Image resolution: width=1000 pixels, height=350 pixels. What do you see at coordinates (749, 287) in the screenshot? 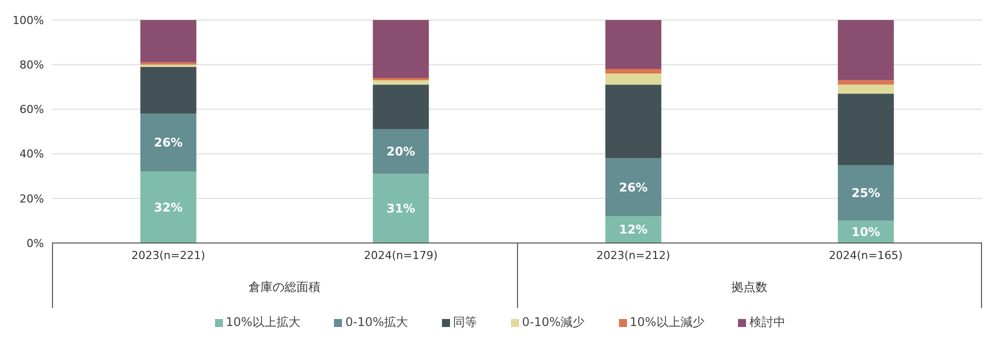
I see `text: 拠点数` at bounding box center [749, 287].